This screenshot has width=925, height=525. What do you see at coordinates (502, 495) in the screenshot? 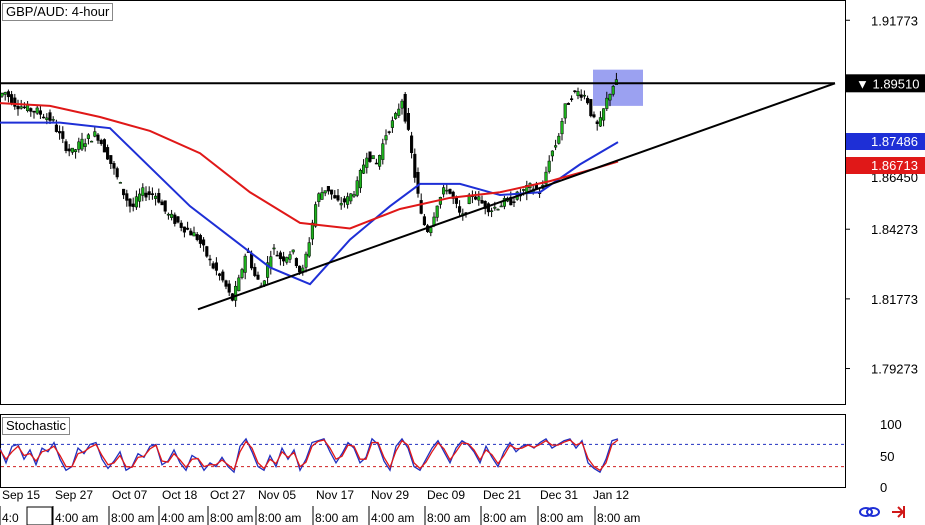
I see `x-date-label: Dec 21` at bounding box center [502, 495].